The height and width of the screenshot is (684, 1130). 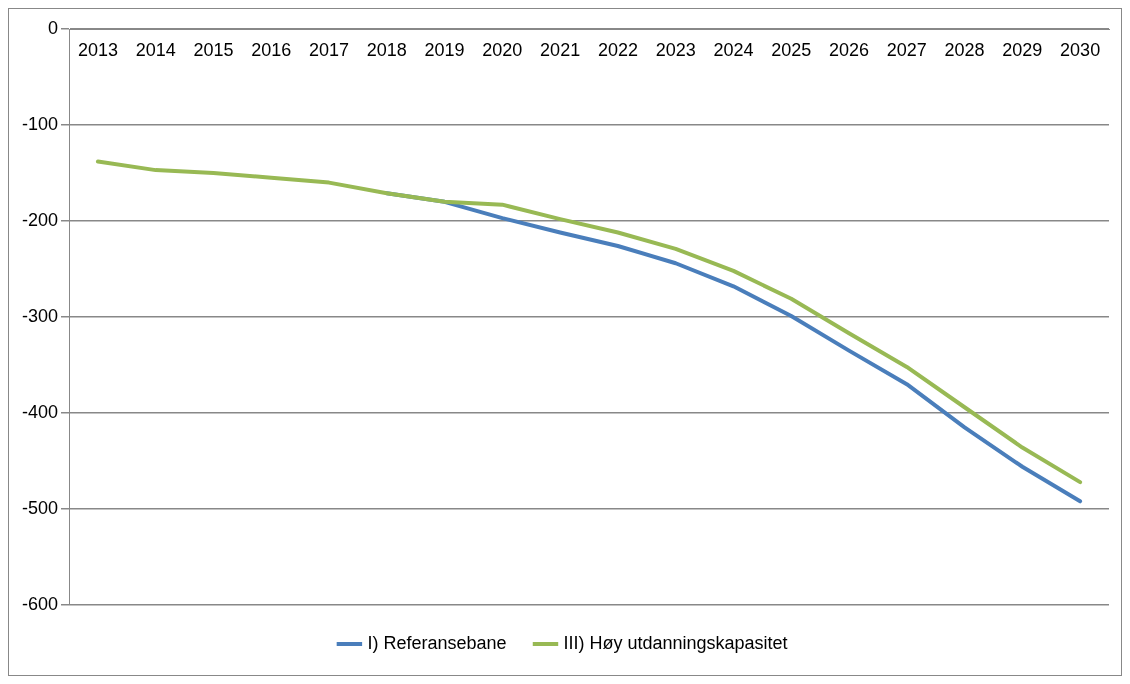 What do you see at coordinates (849, 49) in the screenshot?
I see `x-tick-label: 2026` at bounding box center [849, 49].